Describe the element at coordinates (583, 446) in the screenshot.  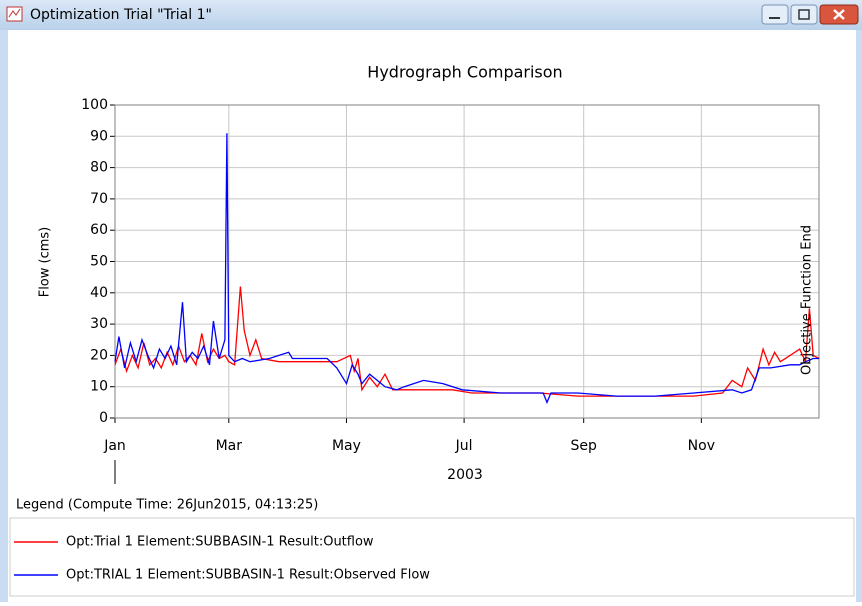
I see `x-tick-label: Sep` at that location.